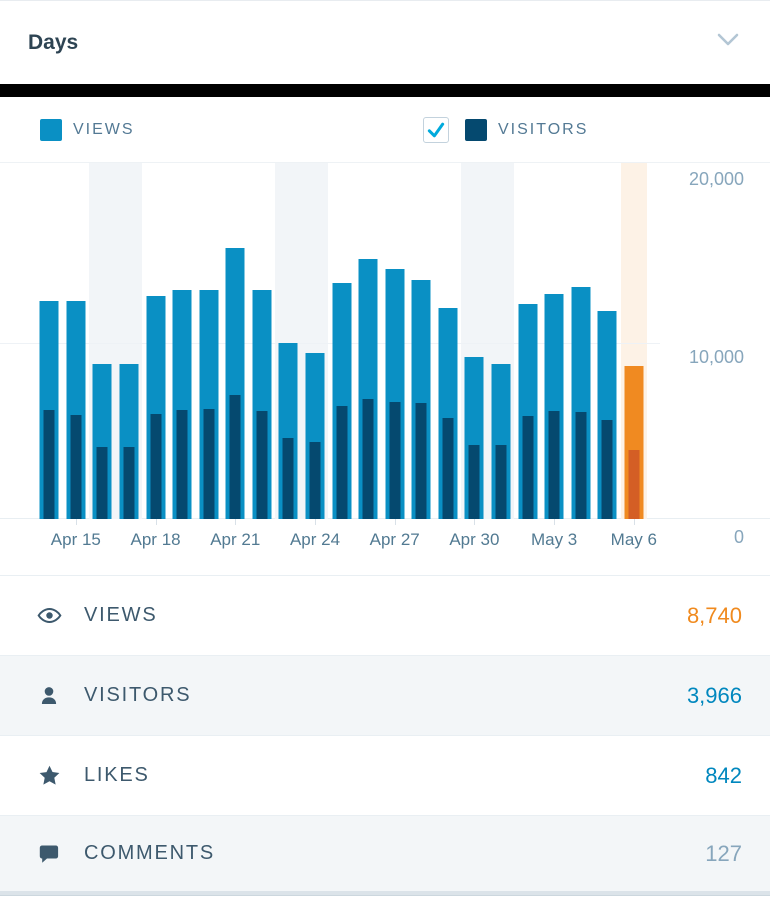  What do you see at coordinates (75, 539) in the screenshot?
I see `x-axis-label: Apr 15` at bounding box center [75, 539].